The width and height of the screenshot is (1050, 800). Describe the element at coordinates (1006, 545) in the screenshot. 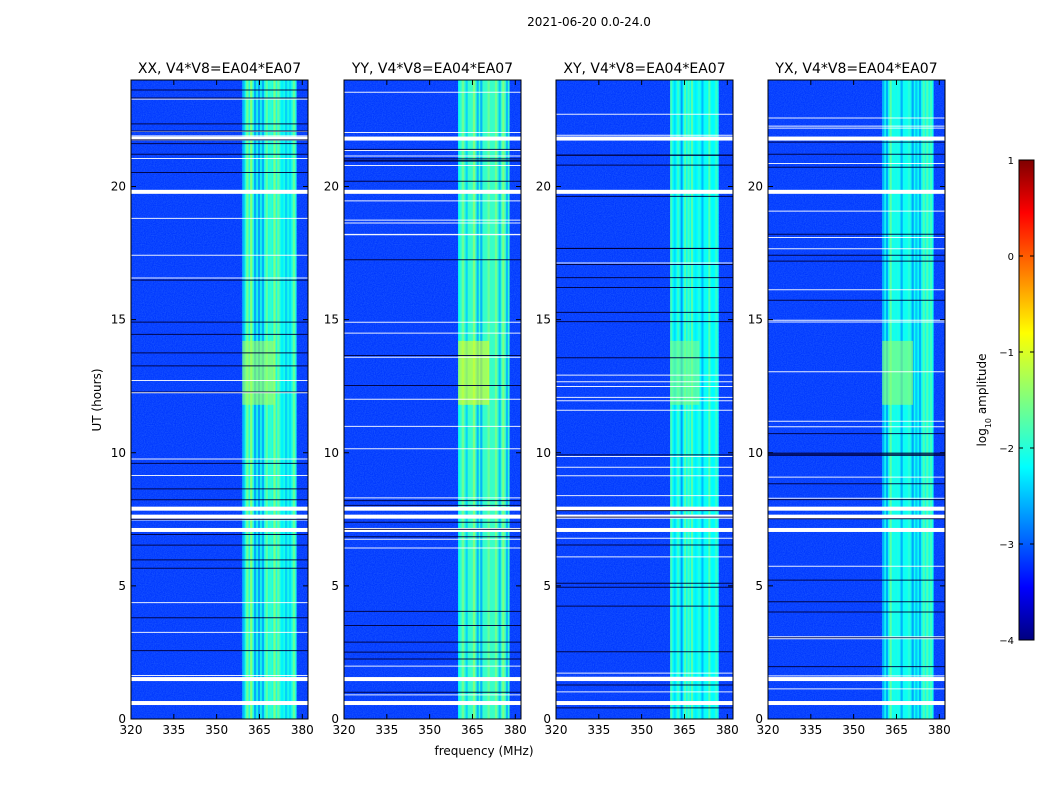

I see `colorbar-tick-label: −3` at that location.